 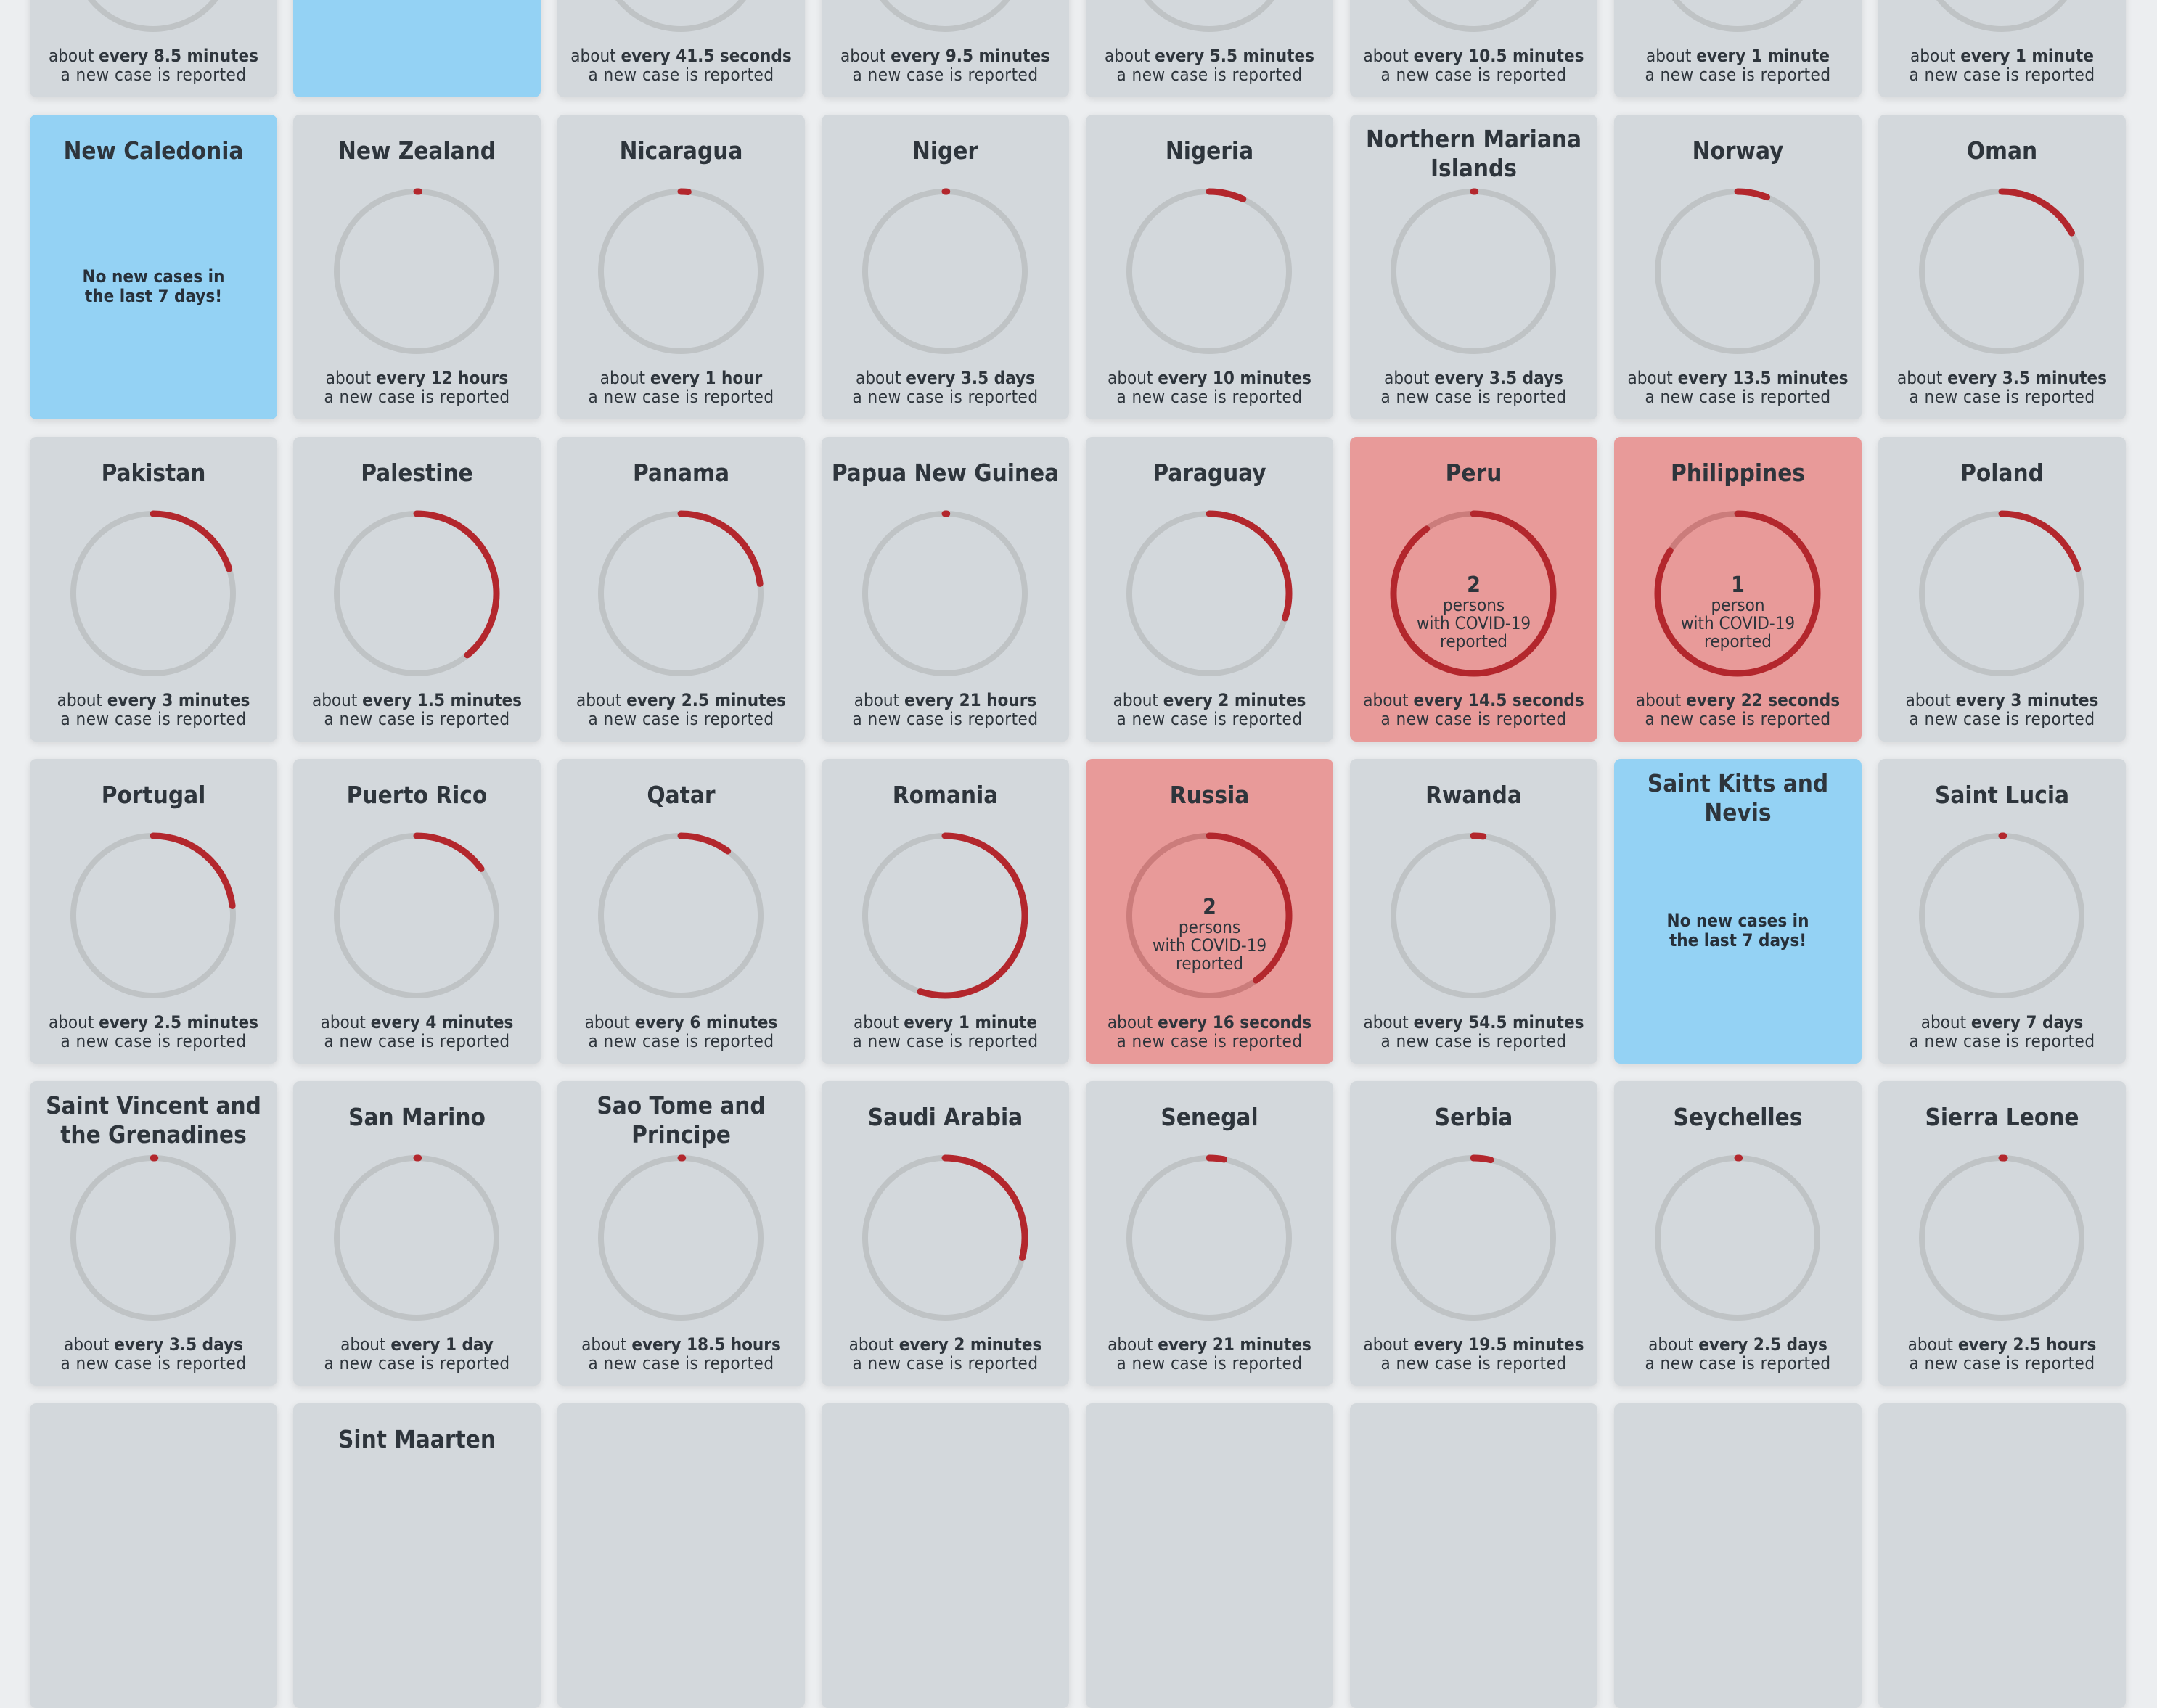 I want to click on frequency-value: 1.5 minutes, so click(x=470, y=700).